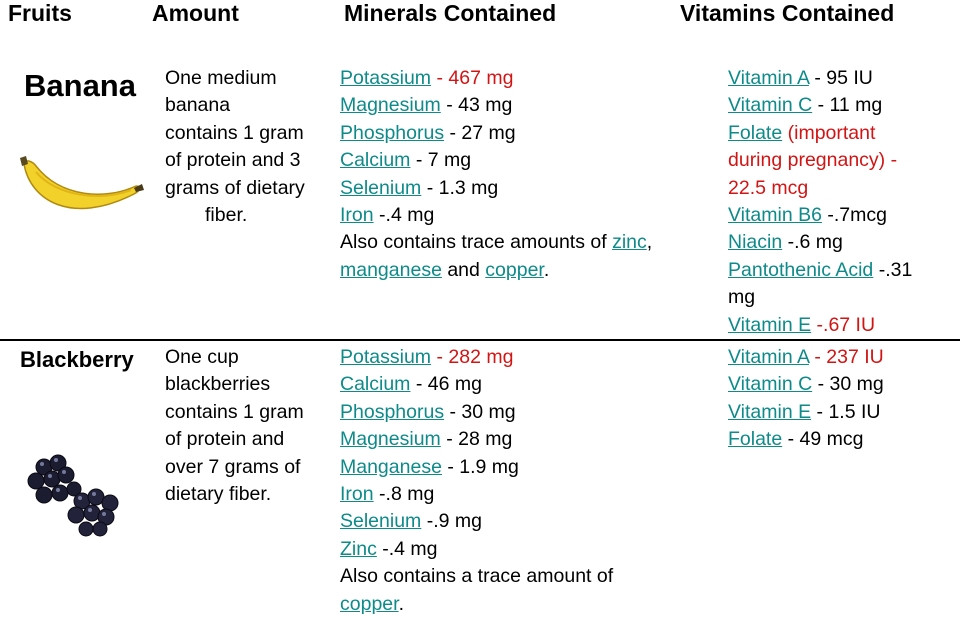 The image size is (960, 619). I want to click on header-fruits: Fruits, so click(40, 13).